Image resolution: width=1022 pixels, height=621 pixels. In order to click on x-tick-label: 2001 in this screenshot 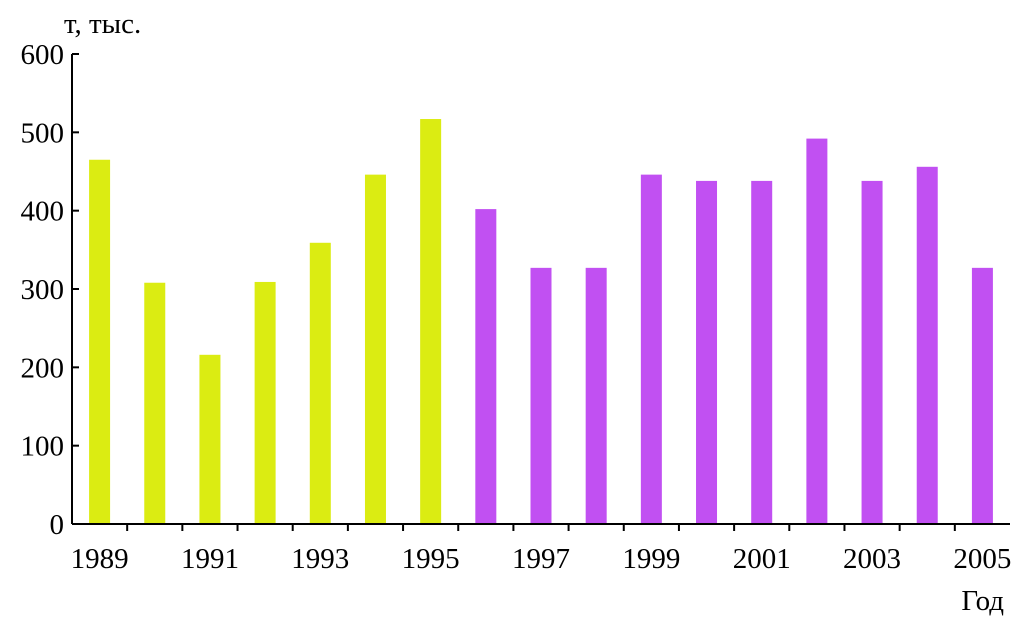, I will do `click(762, 559)`.